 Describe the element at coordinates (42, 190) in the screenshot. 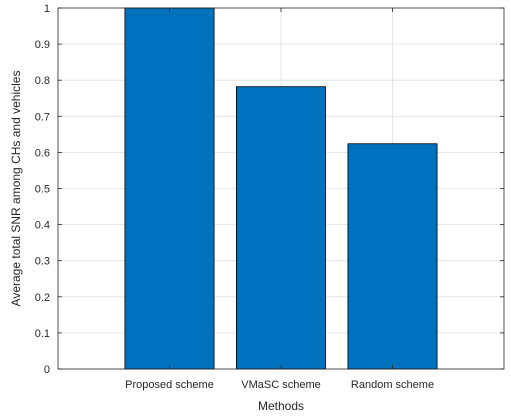

I see `y-tick-label: 0.5` at that location.